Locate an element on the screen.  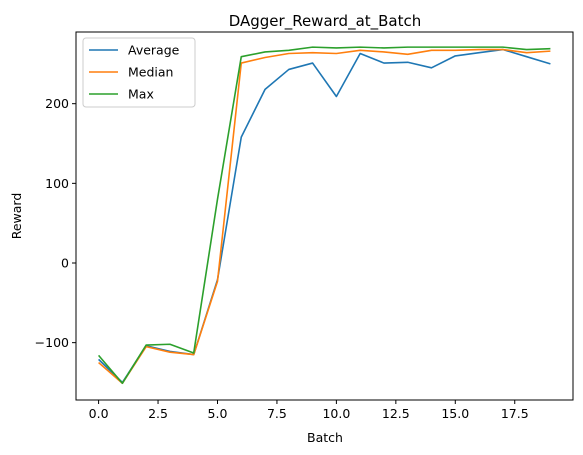
legend-box is located at coordinates (139, 72).